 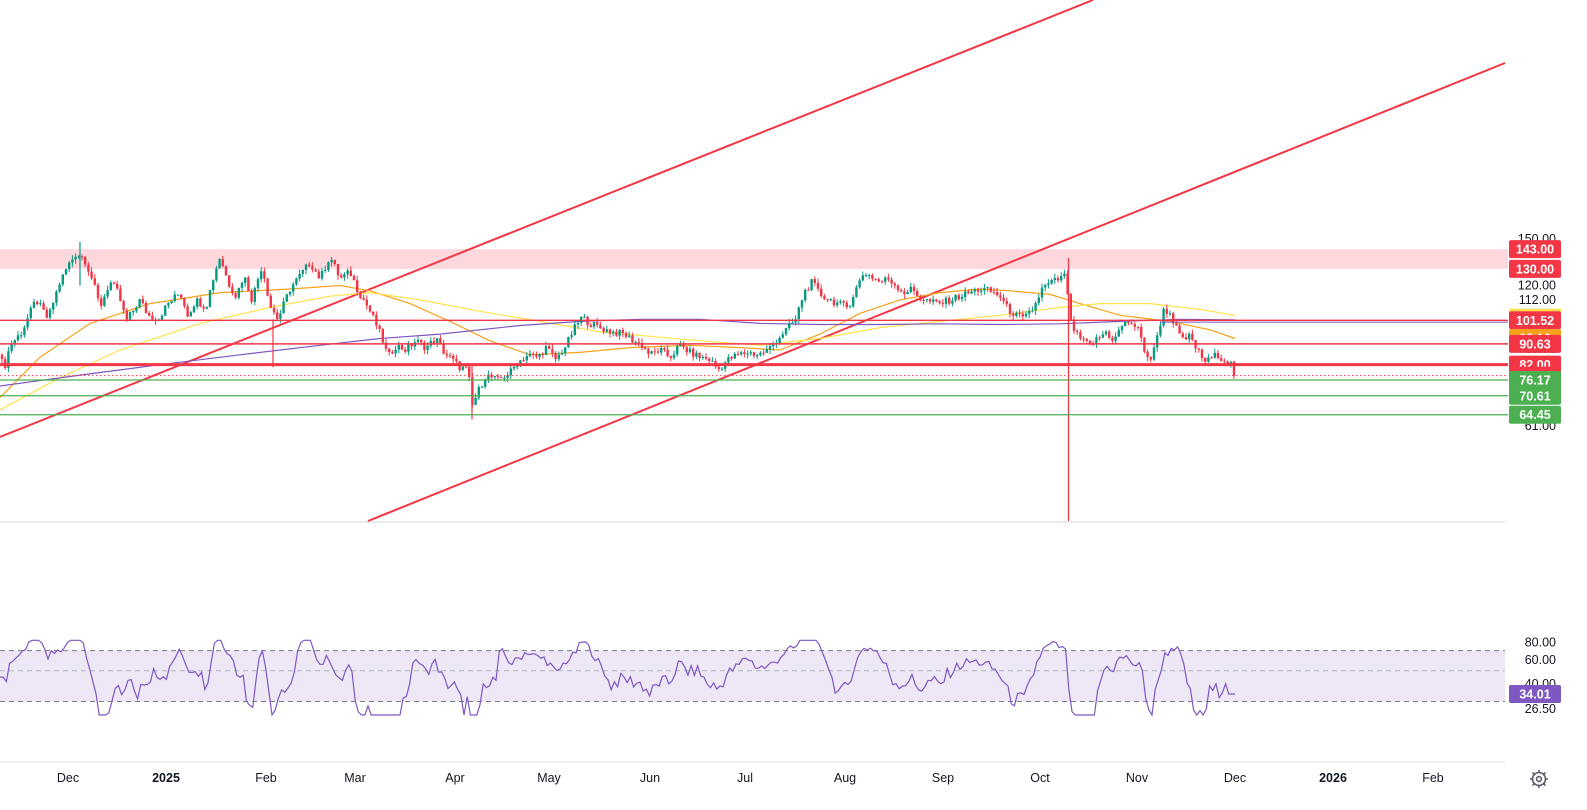 What do you see at coordinates (1539, 779) in the screenshot?
I see `chart-settings-icon` at bounding box center [1539, 779].